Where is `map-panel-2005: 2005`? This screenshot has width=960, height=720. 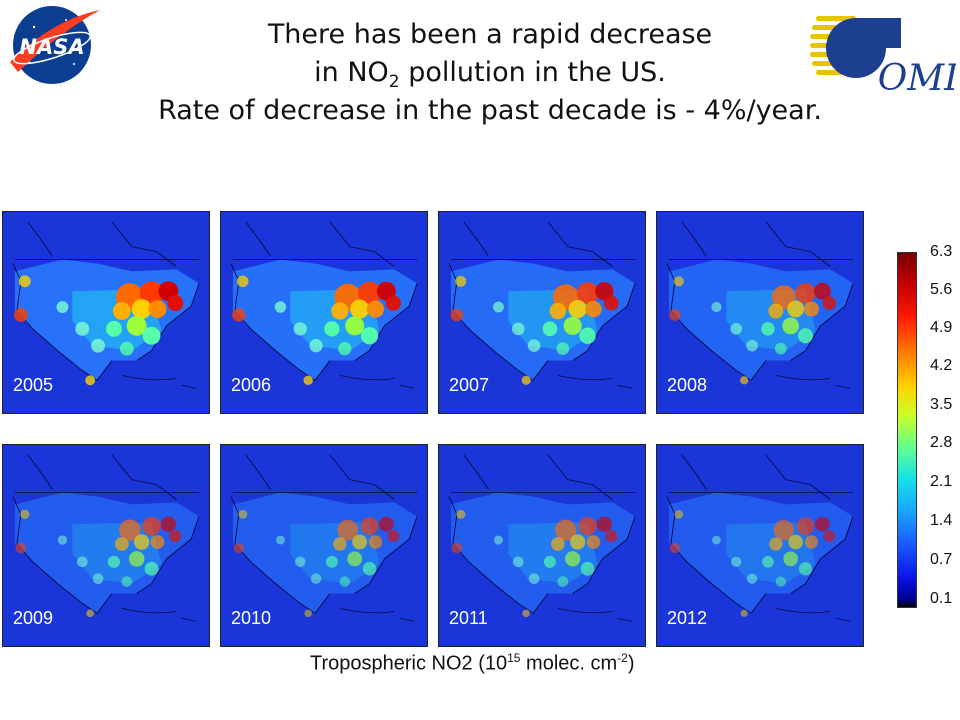
map-panel-2005: 2005 is located at coordinates (106, 312).